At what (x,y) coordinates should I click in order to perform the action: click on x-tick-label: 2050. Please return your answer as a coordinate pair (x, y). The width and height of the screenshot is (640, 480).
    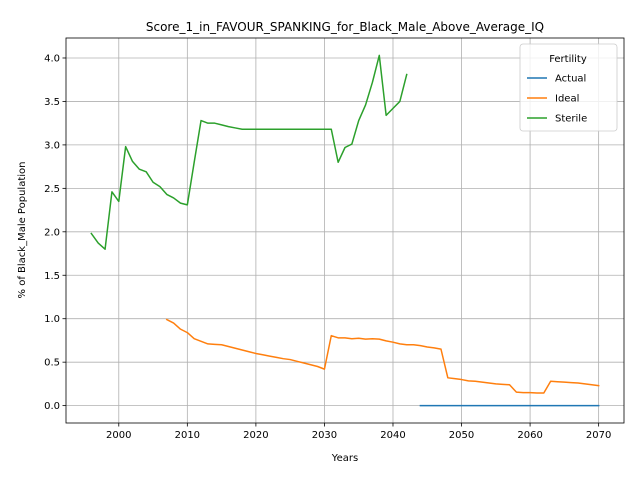
    Looking at the image, I should click on (461, 435).